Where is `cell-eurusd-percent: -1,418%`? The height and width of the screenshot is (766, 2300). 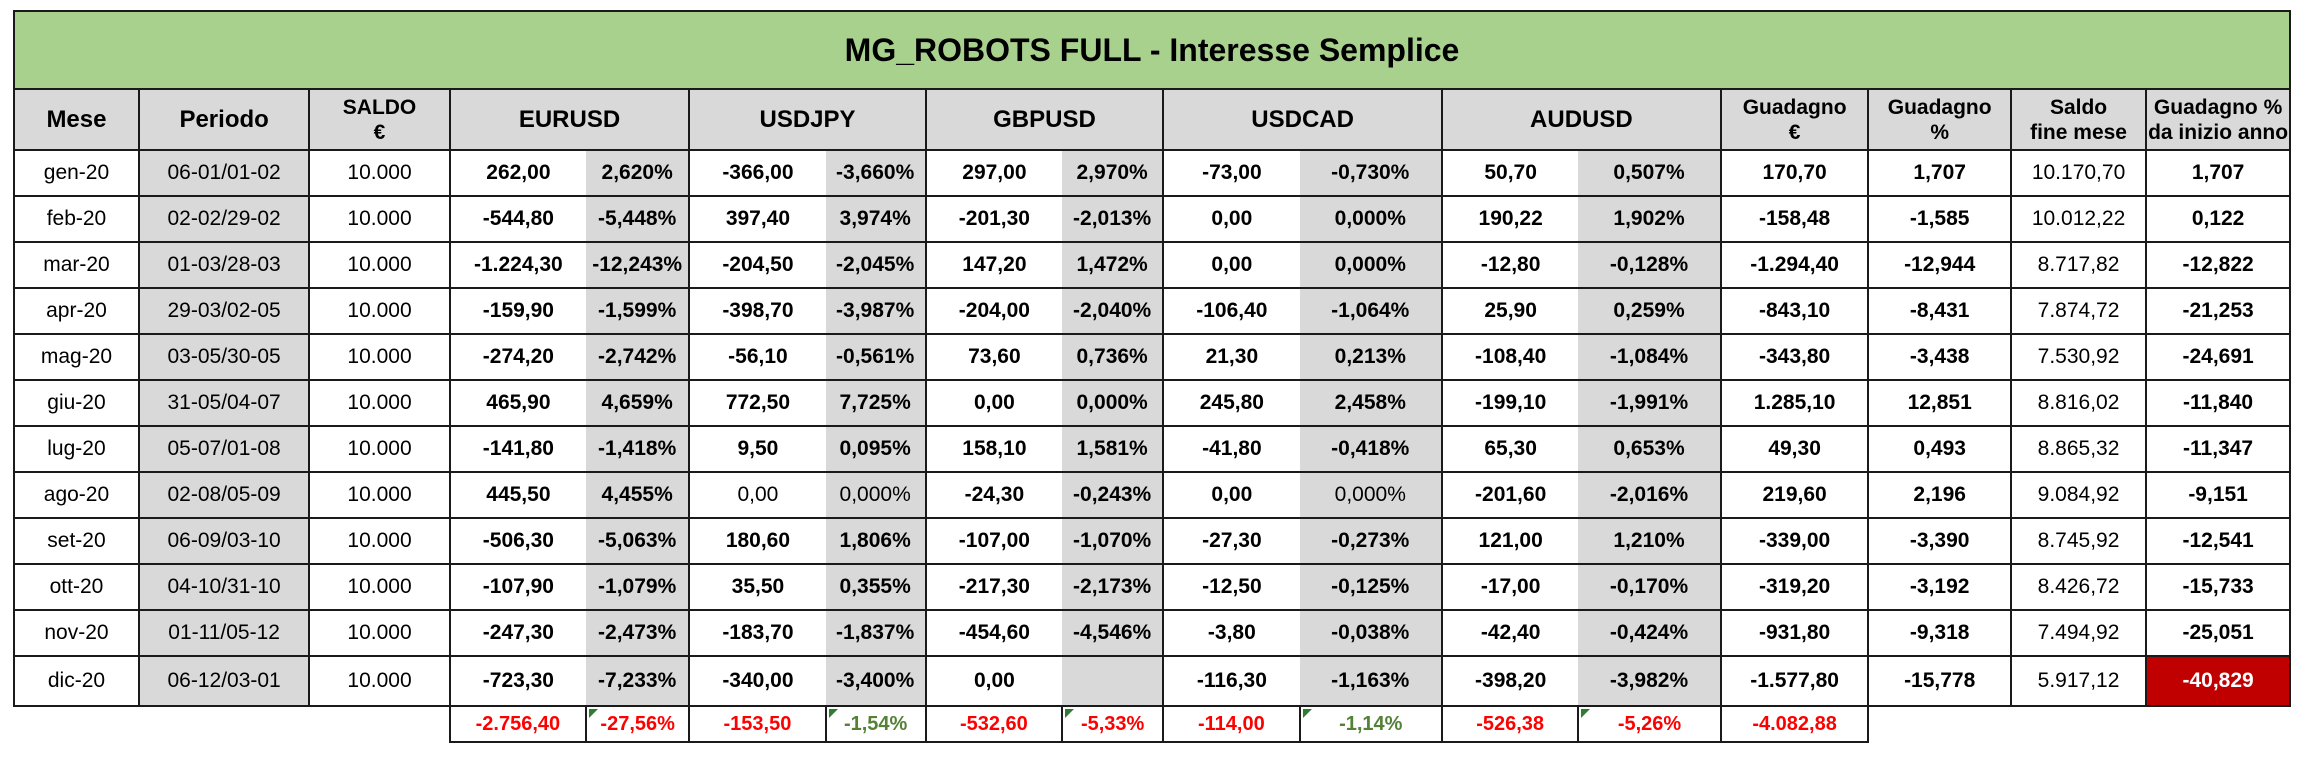
cell-eurusd-percent: -1,418% is located at coordinates (638, 449).